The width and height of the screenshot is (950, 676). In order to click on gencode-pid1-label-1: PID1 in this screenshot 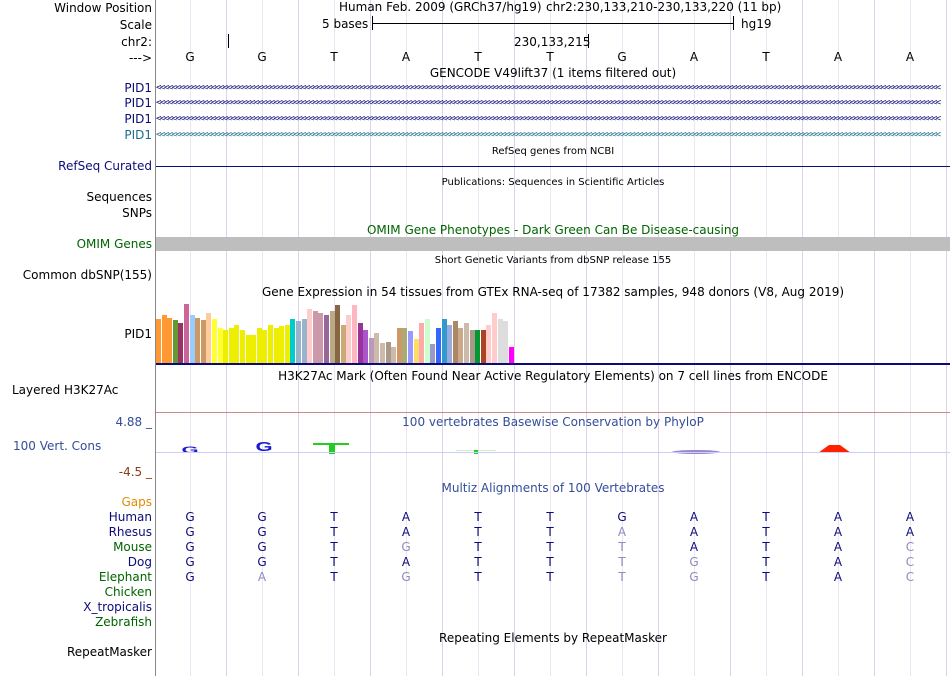, I will do `click(138, 88)`.